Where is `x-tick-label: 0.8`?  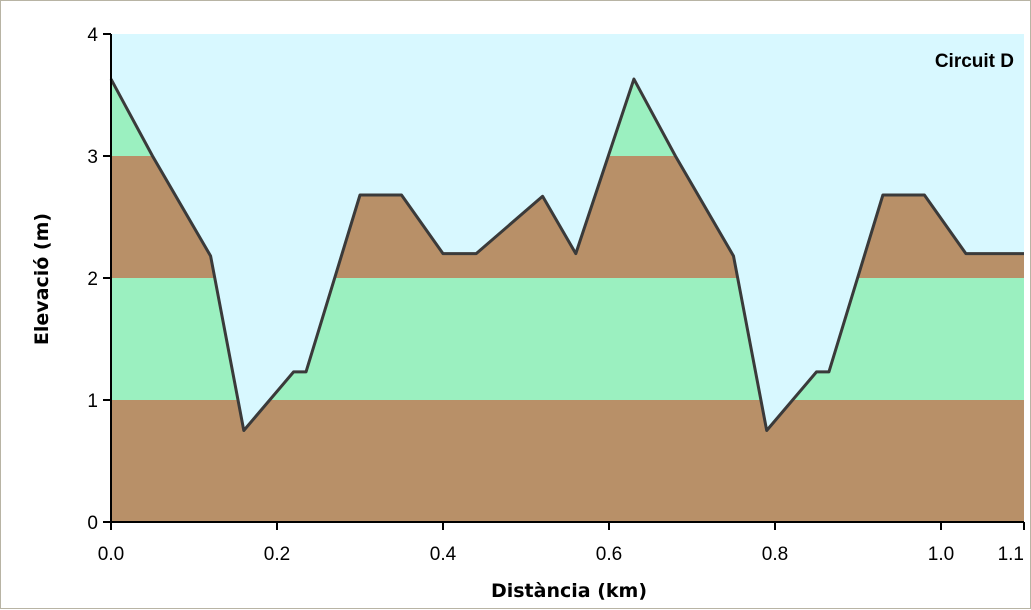 x-tick-label: 0.8 is located at coordinates (775, 554).